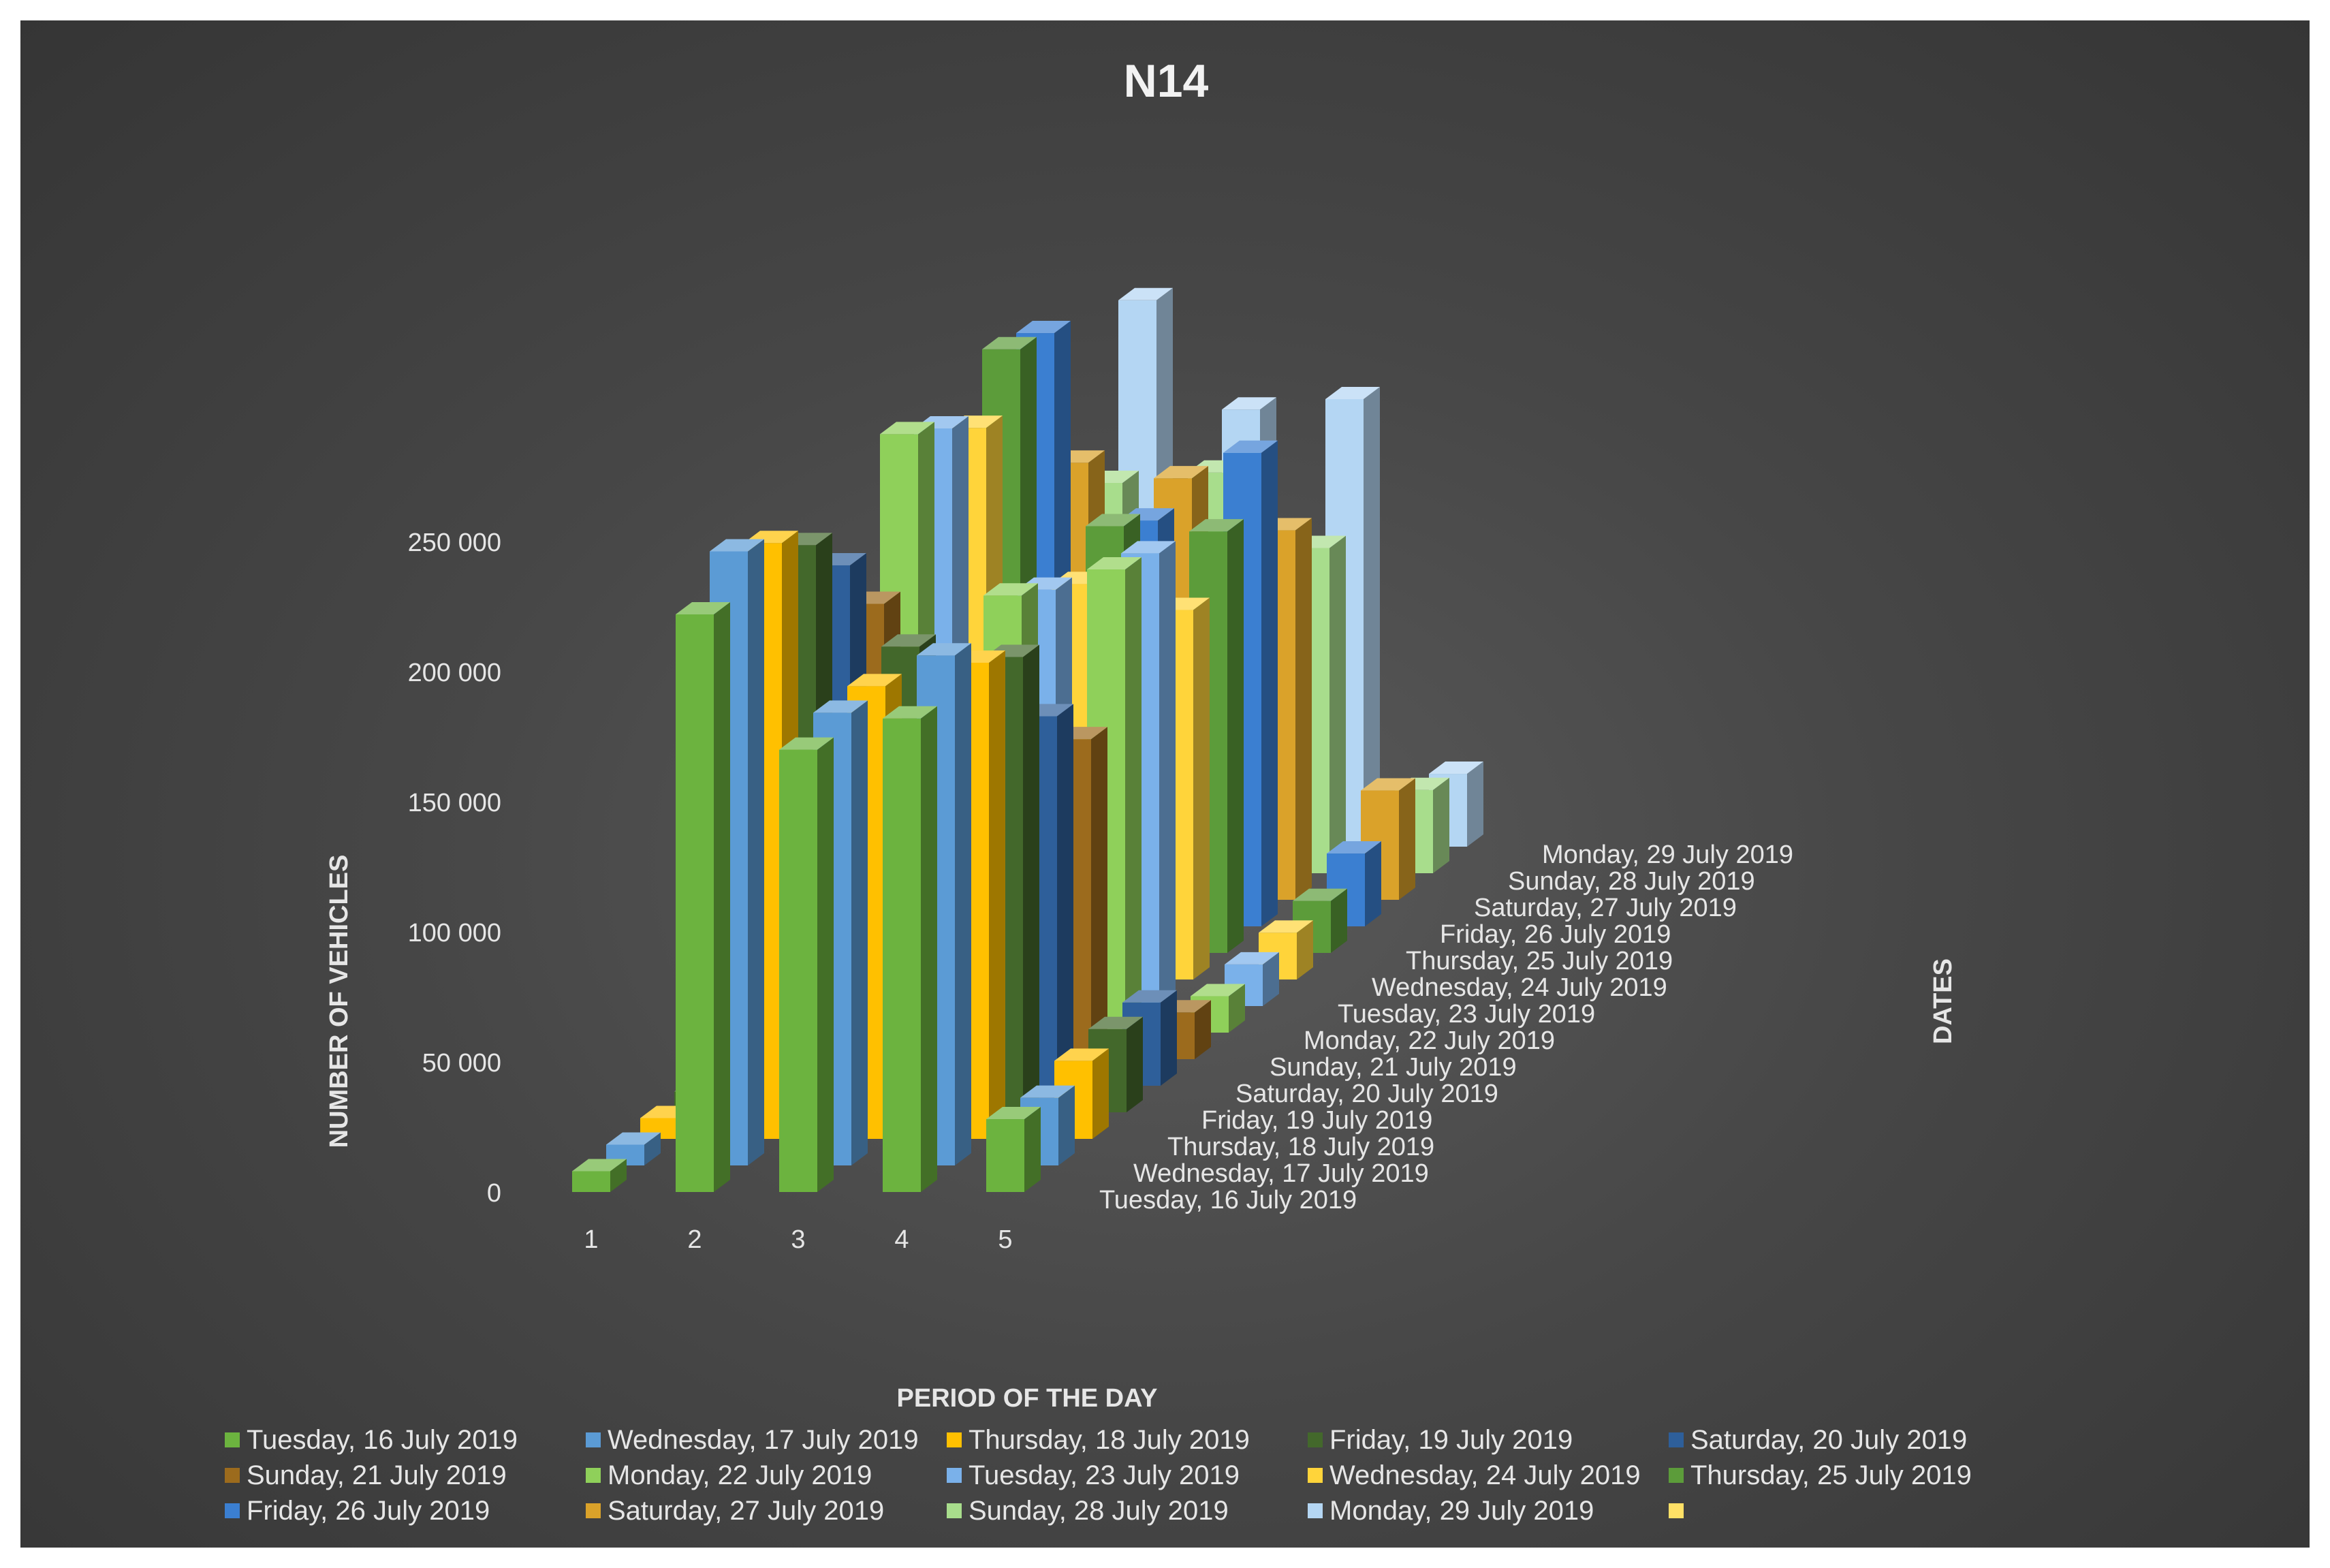 The height and width of the screenshot is (1568, 2330). Describe the element at coordinates (405, 1510) in the screenshot. I see `legend-item: Friday, 26 July 2019` at that location.